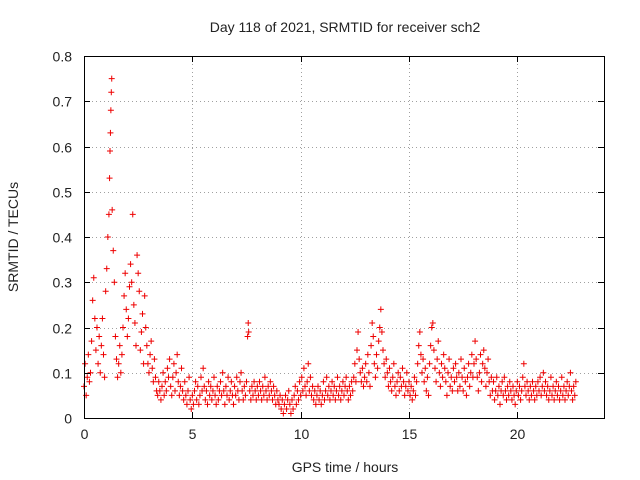  I want to click on x-axis-label: GPS time / hours, so click(345, 467).